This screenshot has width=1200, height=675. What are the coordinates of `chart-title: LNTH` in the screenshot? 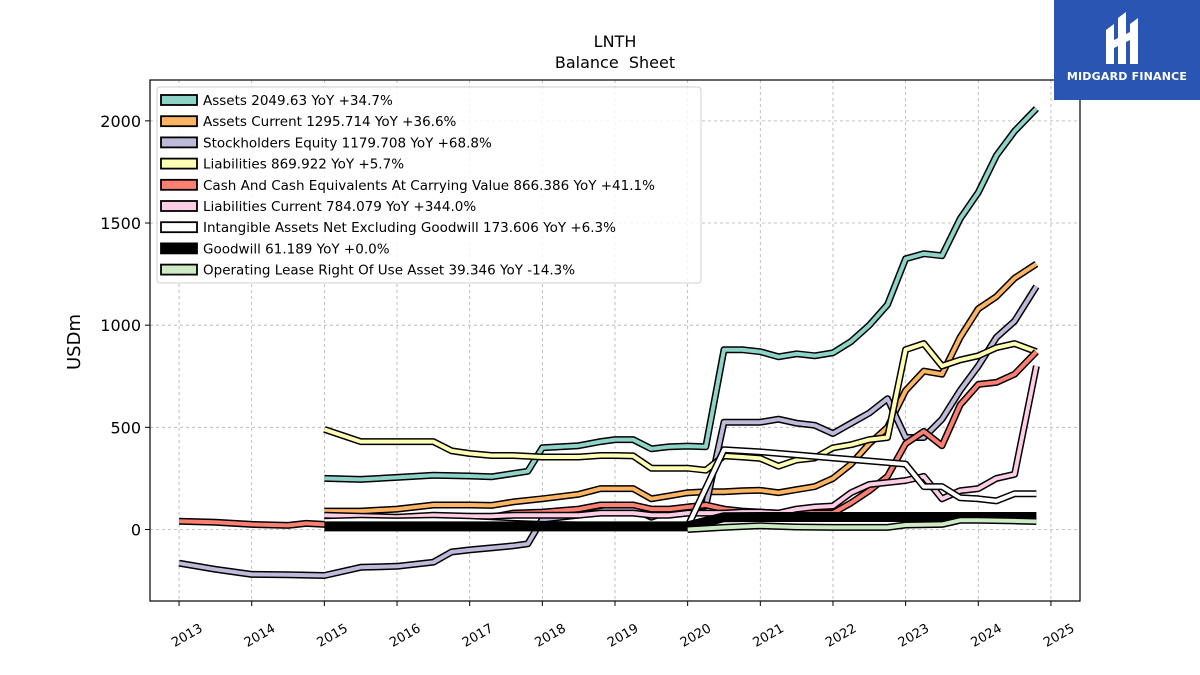 It's located at (615, 41).